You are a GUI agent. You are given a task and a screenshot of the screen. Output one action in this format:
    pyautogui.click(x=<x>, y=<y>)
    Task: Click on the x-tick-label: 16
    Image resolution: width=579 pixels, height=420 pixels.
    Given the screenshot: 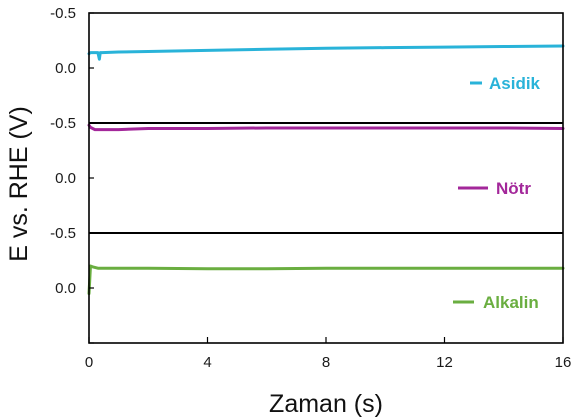 What is the action you would take?
    pyautogui.click(x=563, y=362)
    